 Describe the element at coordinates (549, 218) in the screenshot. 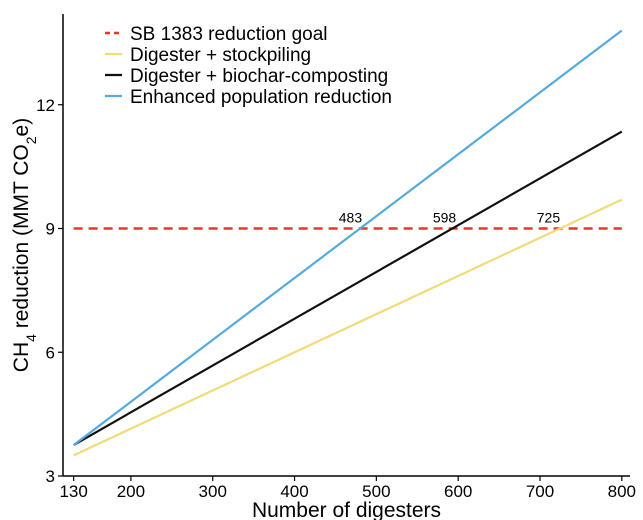

I see `crossing-label: 725` at that location.